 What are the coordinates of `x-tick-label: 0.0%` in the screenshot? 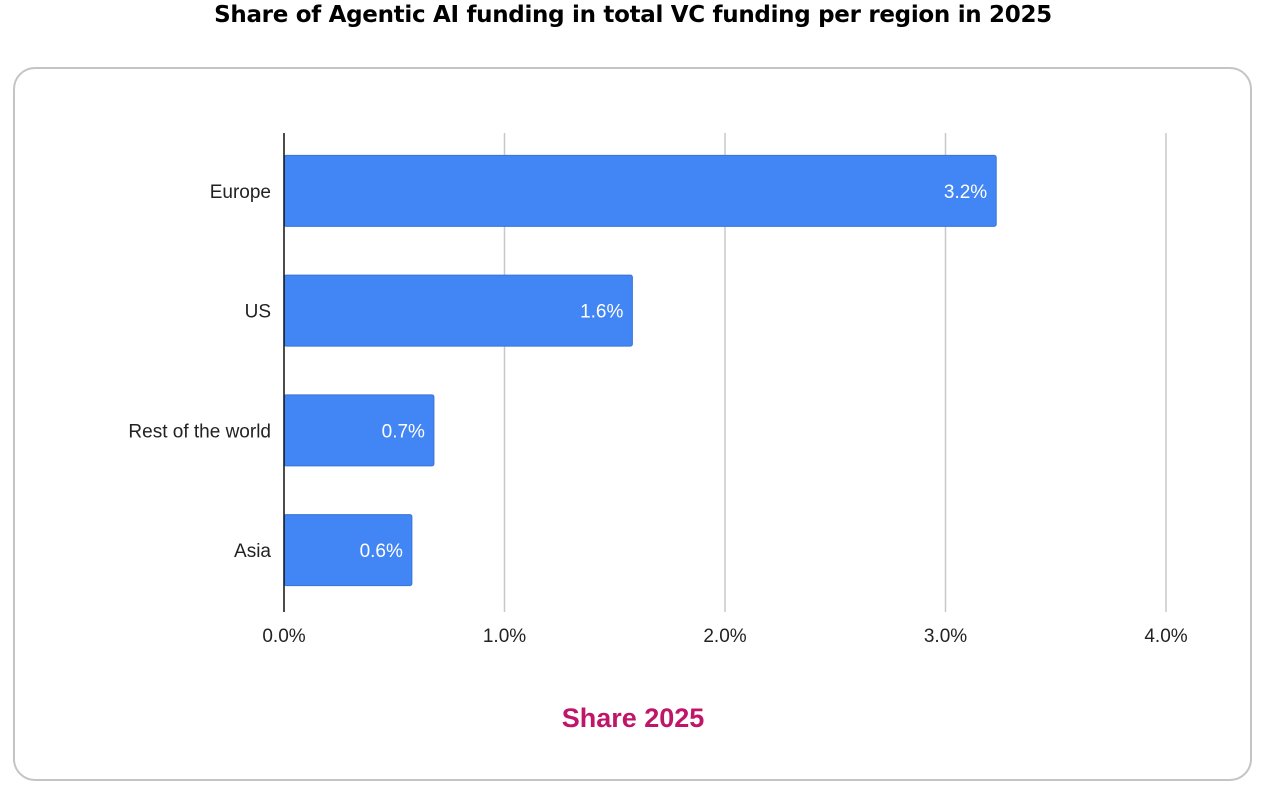 It's located at (283, 636).